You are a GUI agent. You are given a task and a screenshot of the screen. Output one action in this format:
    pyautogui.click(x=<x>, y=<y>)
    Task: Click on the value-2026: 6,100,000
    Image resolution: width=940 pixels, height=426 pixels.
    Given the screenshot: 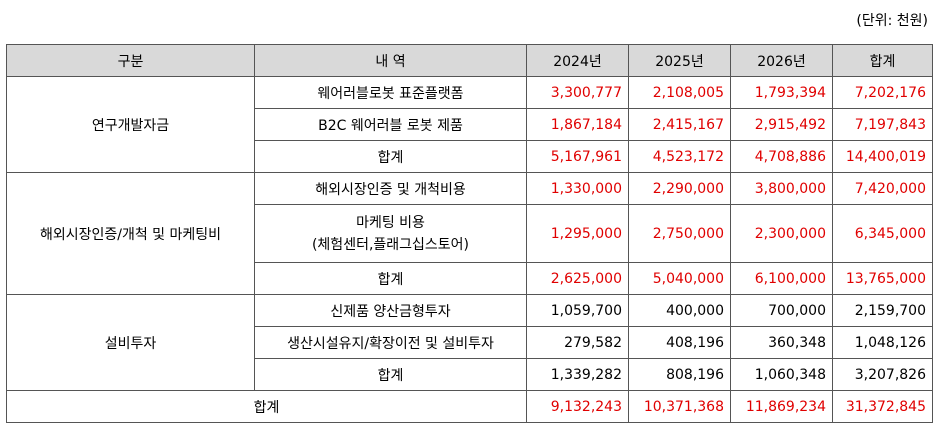 What is the action you would take?
    pyautogui.click(x=781, y=278)
    